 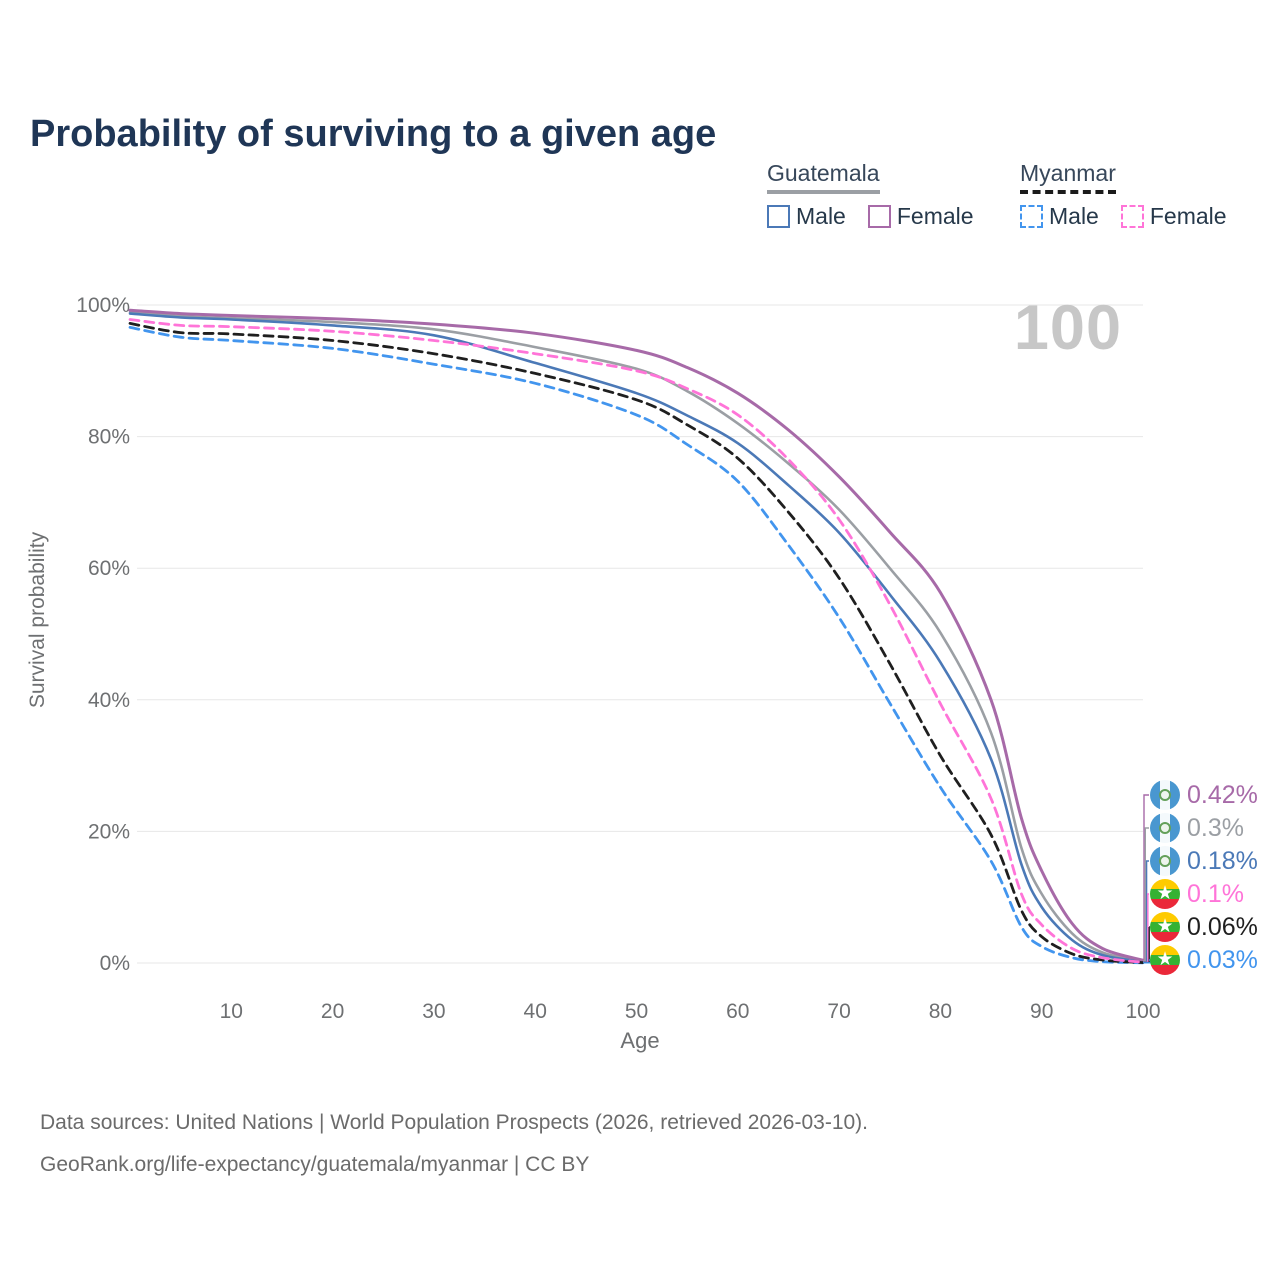 What do you see at coordinates (37, 619) in the screenshot?
I see `y-axis-label: Survival probability` at bounding box center [37, 619].